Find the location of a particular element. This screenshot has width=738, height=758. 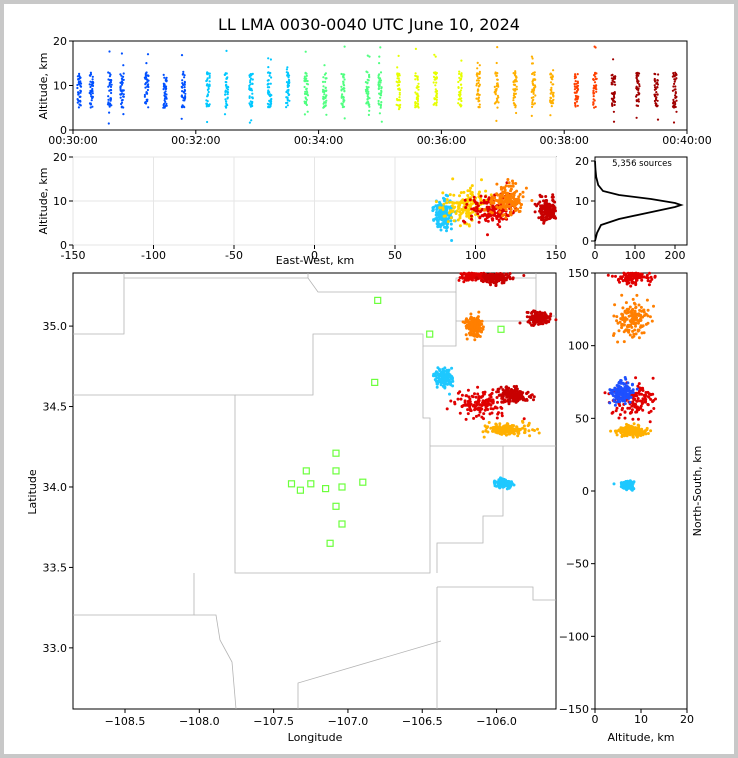

ns-ytick-label: 100 is located at coordinates (578, 346).